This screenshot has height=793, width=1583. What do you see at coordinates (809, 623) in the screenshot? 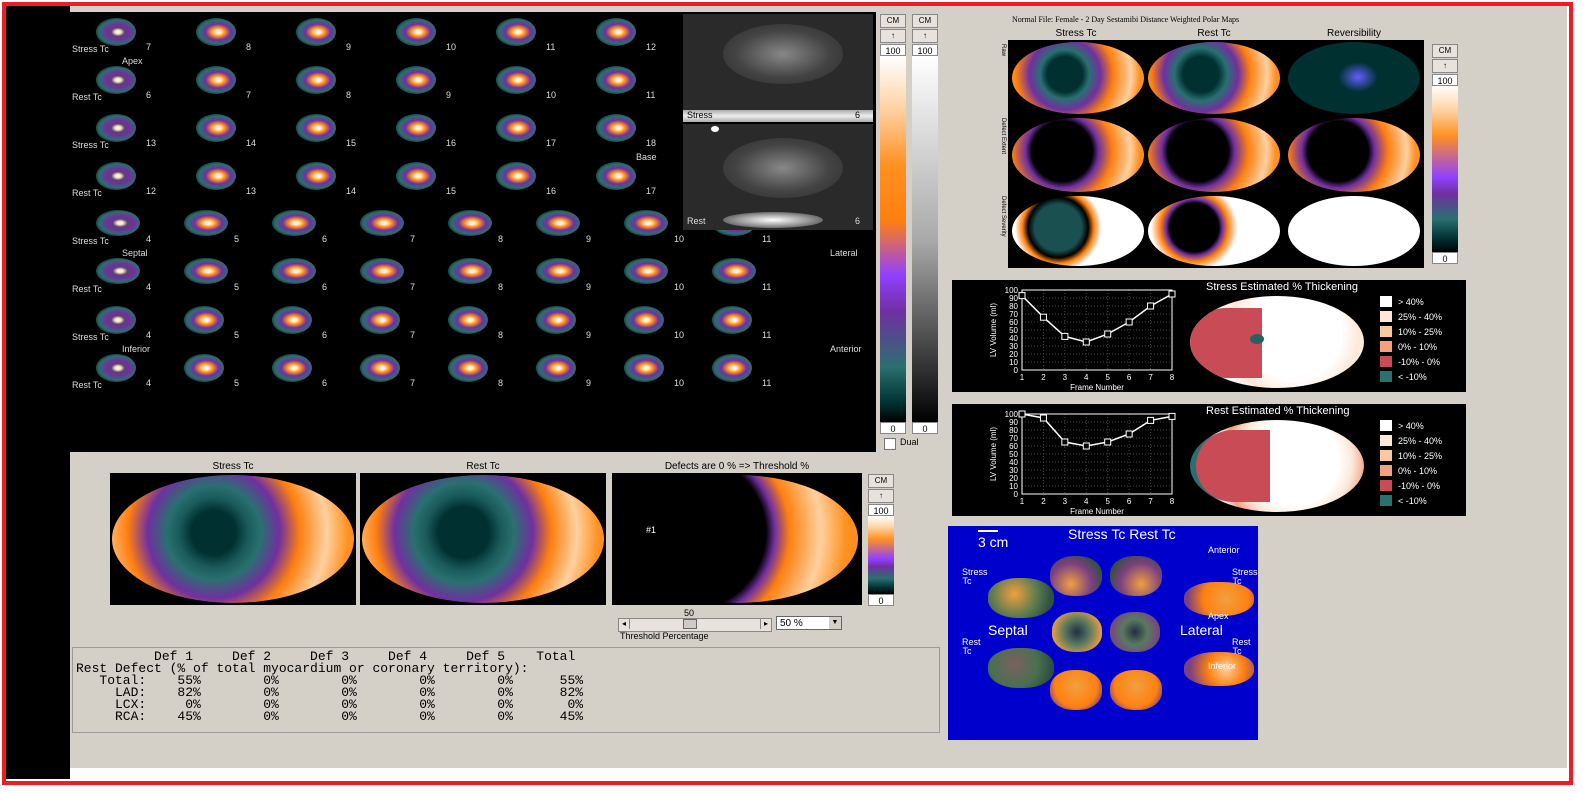
I see `threshold-select: 50 % ▼` at bounding box center [809, 623].